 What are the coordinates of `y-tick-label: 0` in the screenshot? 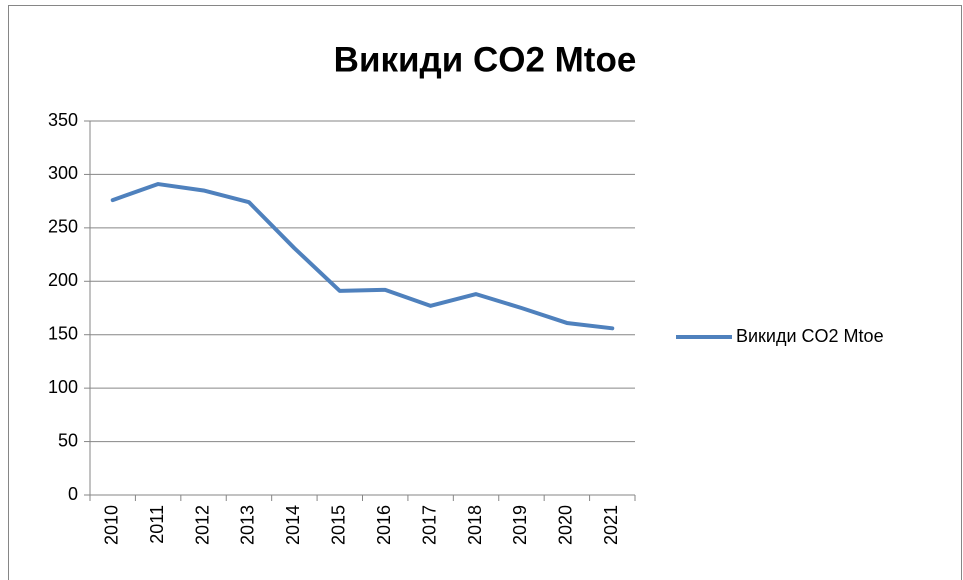 It's located at (73, 494).